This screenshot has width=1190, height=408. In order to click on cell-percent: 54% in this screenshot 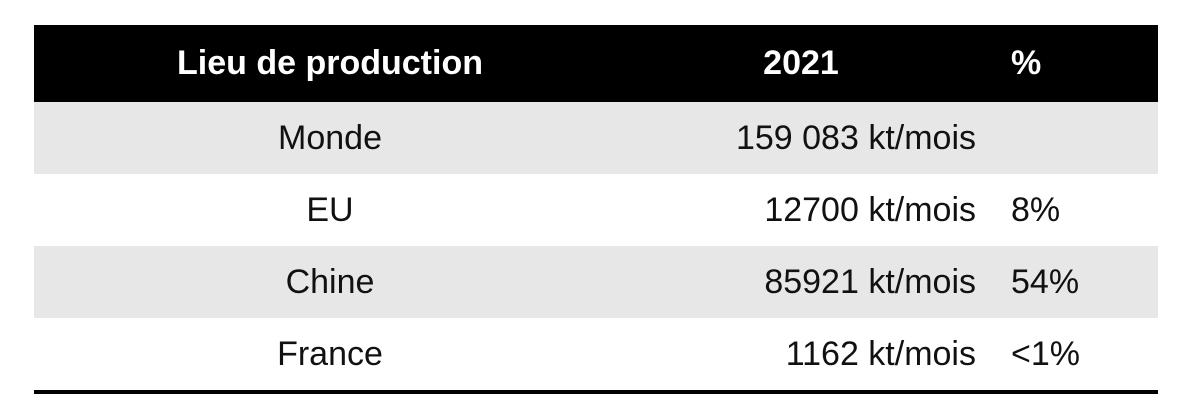, I will do `click(1045, 281)`.